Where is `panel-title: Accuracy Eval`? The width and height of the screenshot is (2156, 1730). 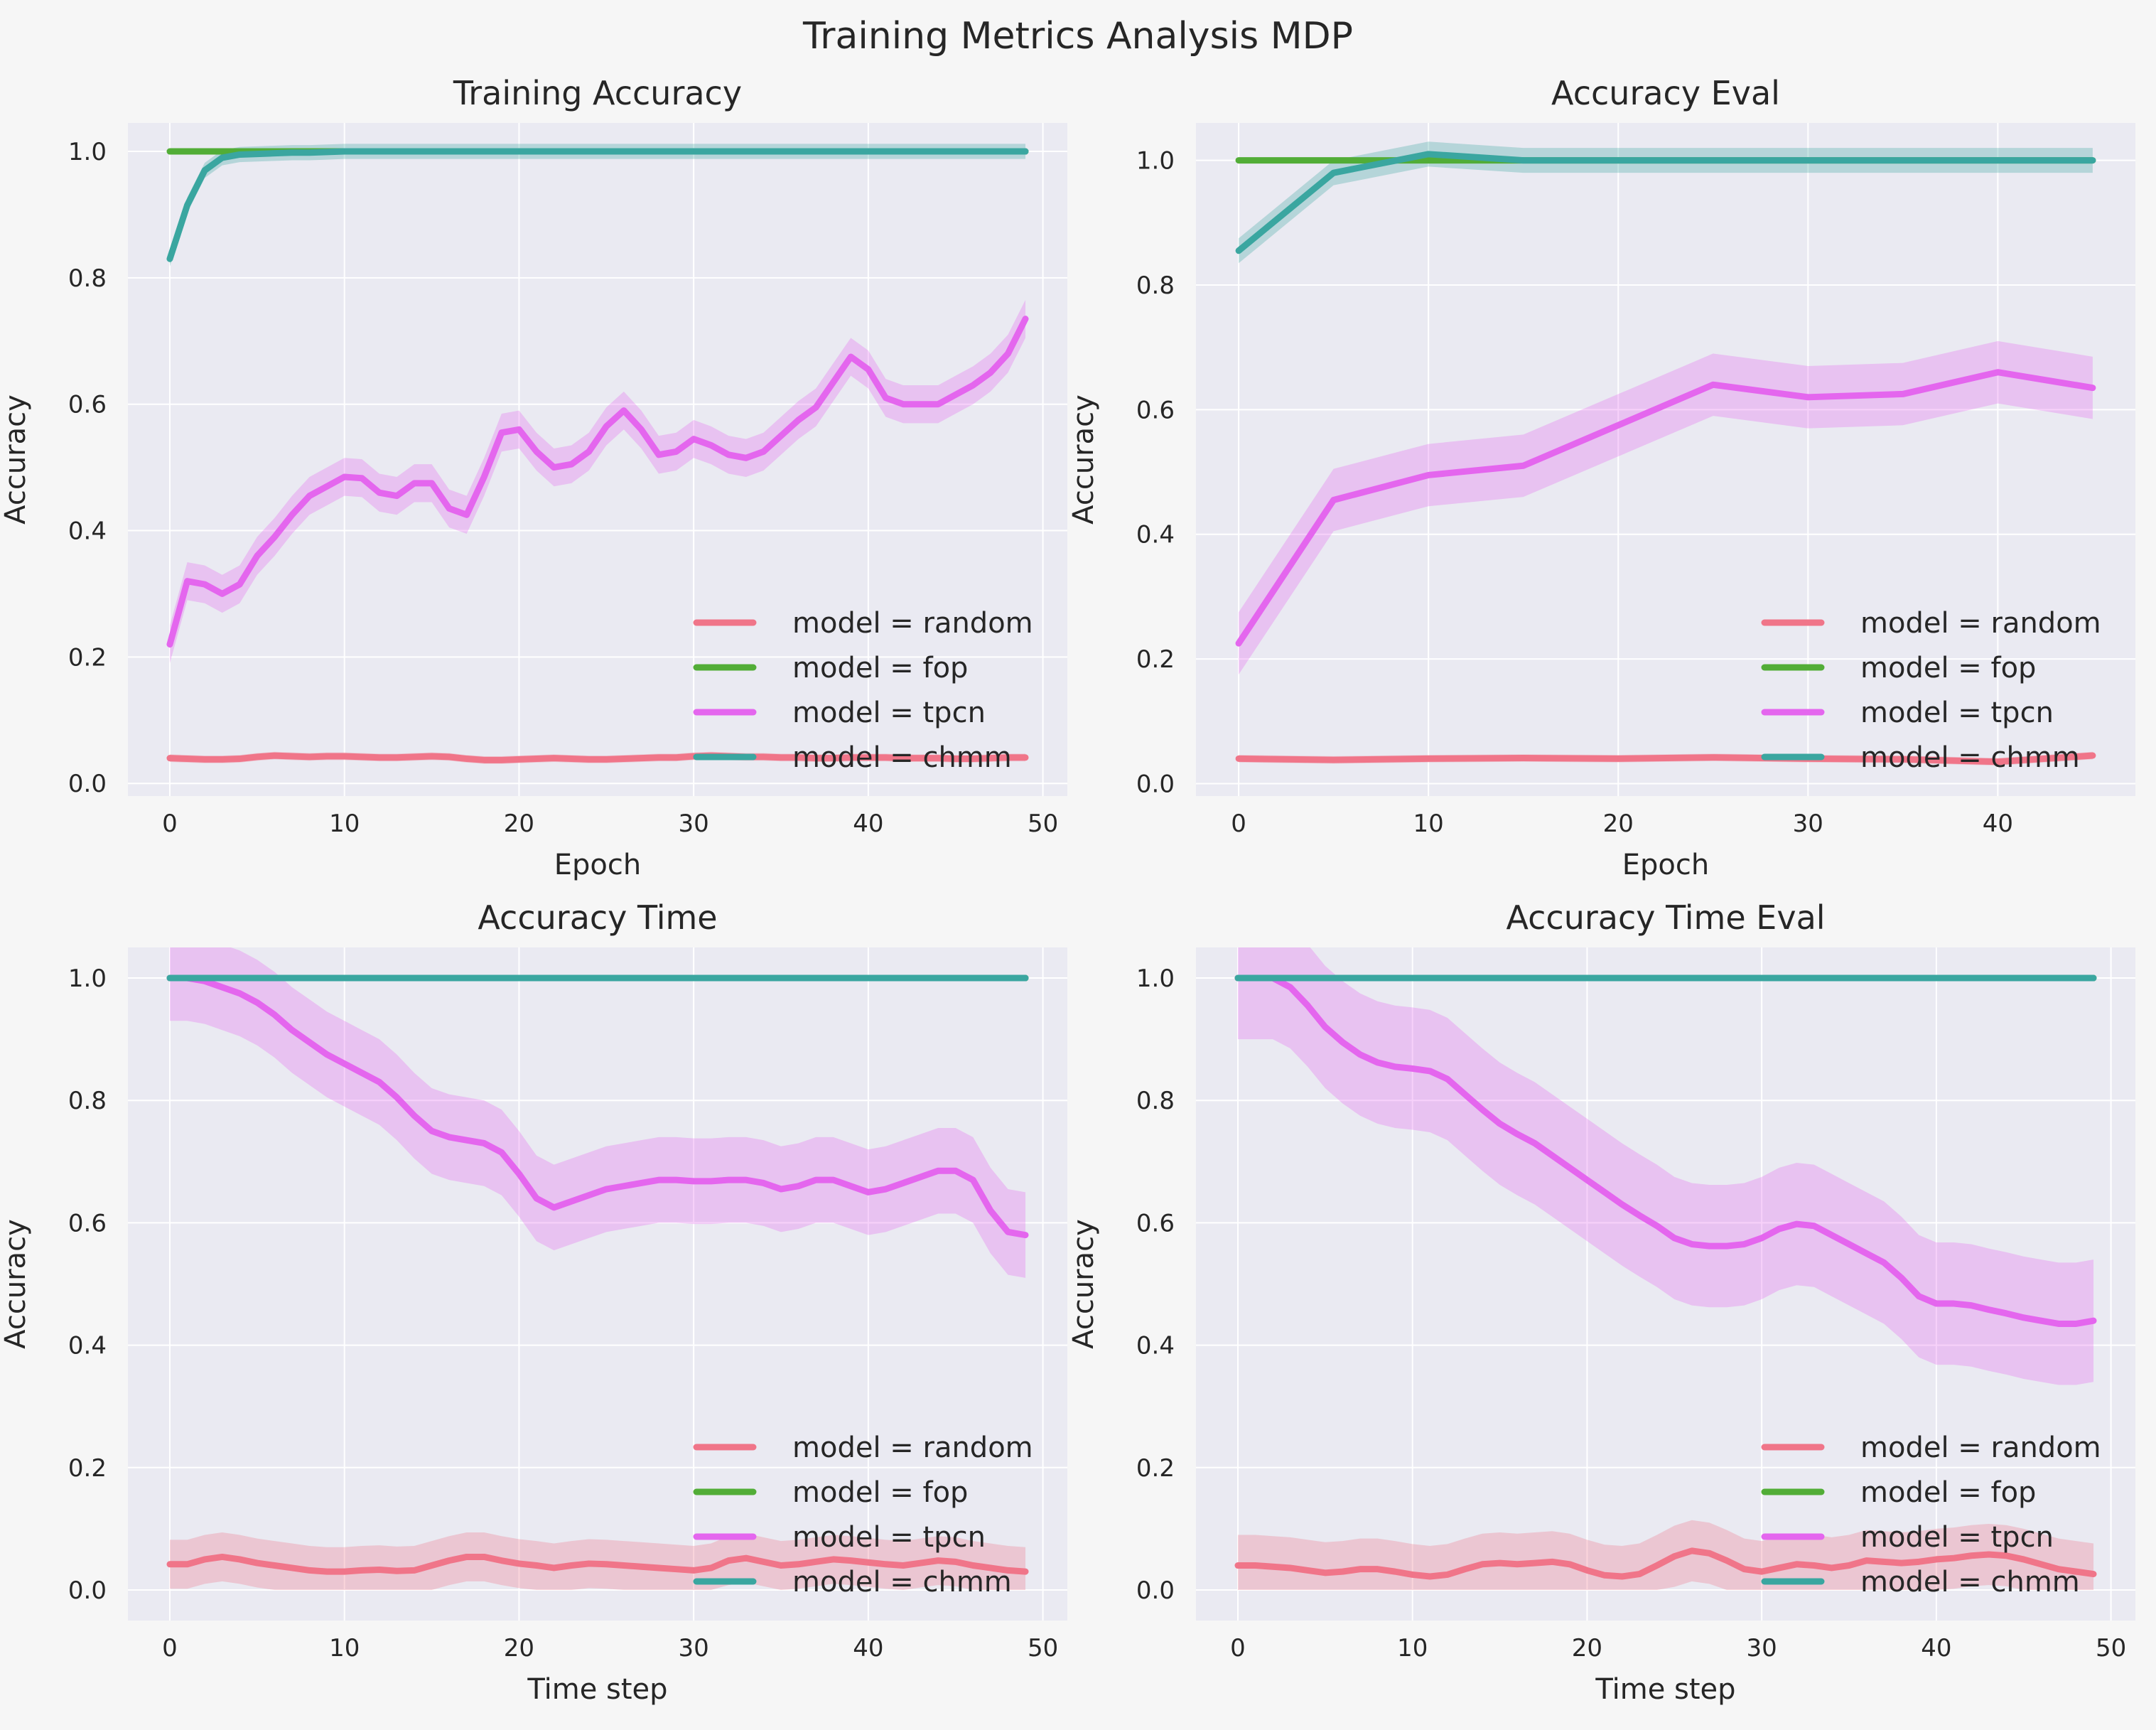 panel-title: Accuracy Eval is located at coordinates (1665, 93).